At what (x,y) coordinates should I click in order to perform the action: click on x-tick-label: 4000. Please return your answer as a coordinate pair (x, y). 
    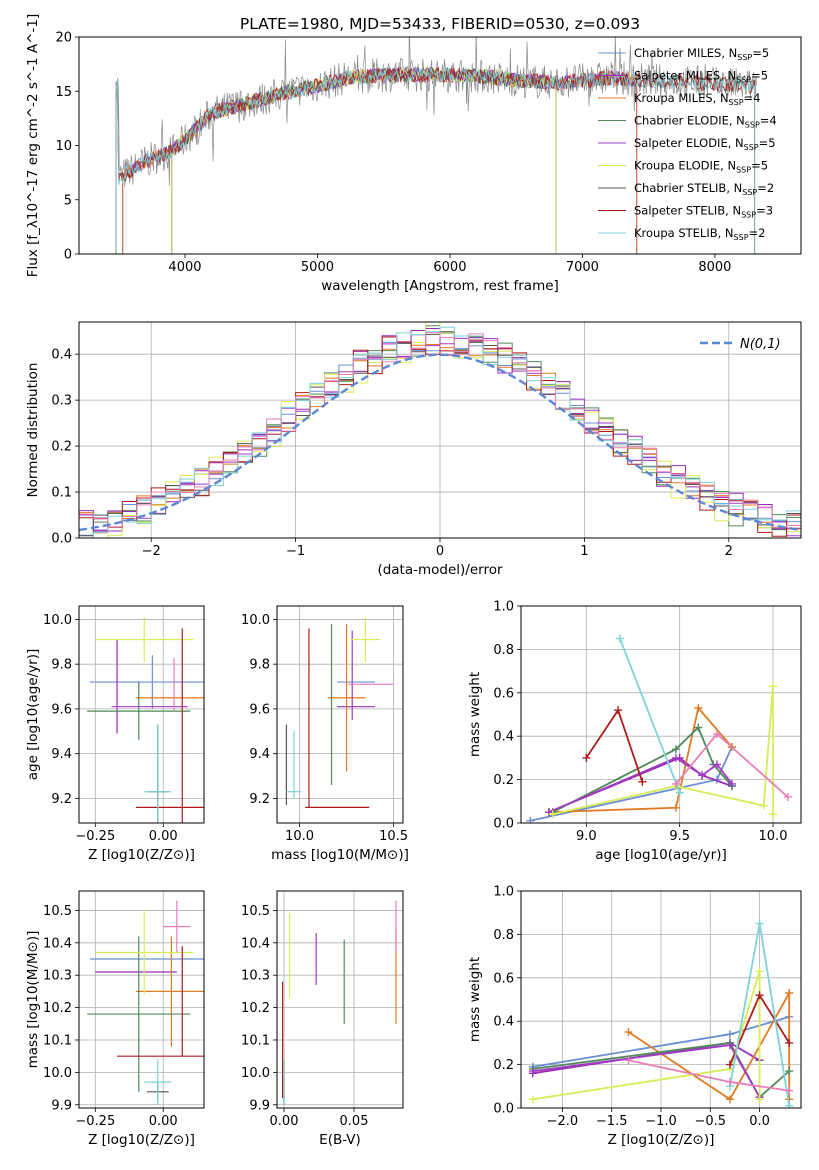
    Looking at the image, I should click on (184, 267).